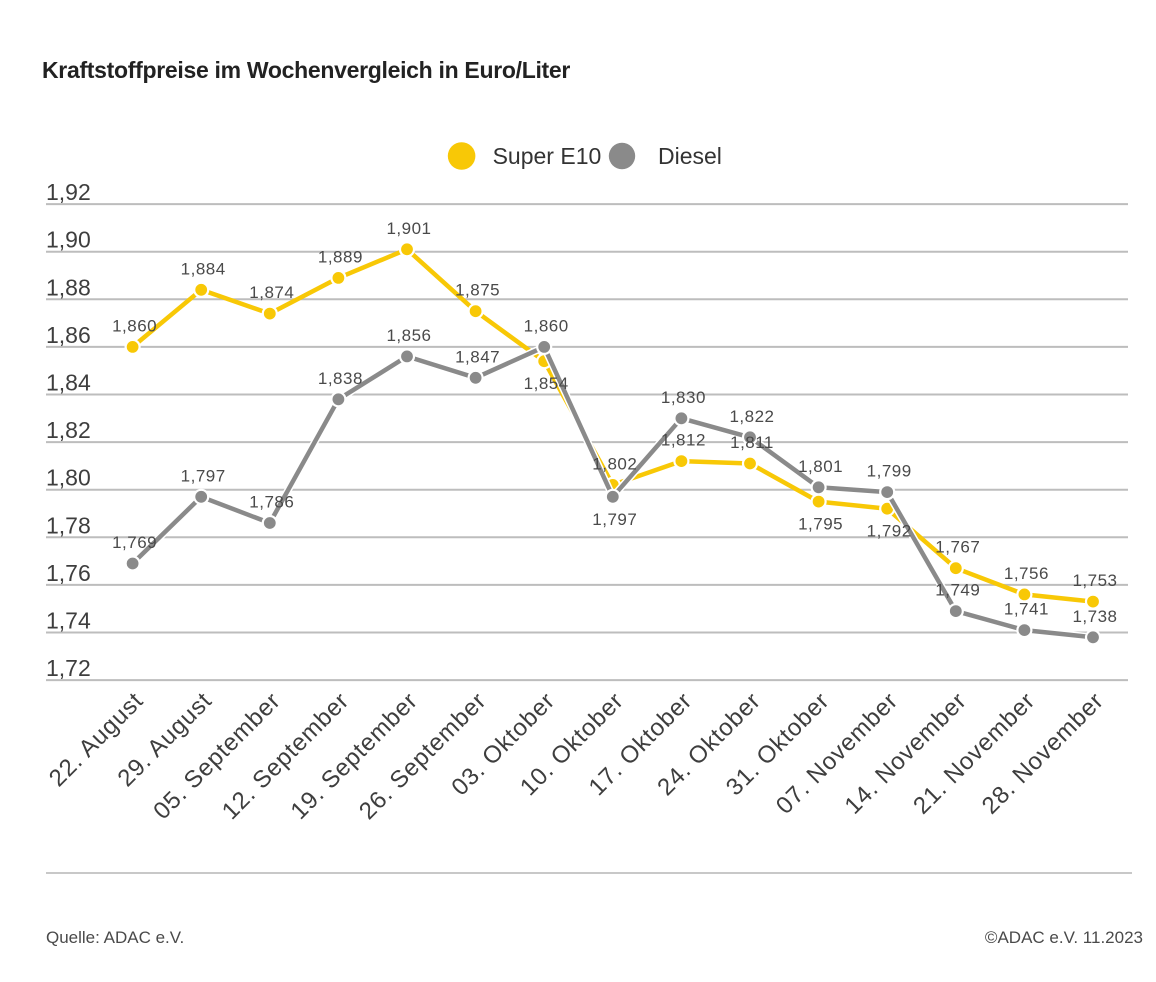 The height and width of the screenshot is (982, 1156). Describe the element at coordinates (68, 621) in the screenshot. I see `svg-text: 1,74` at that location.